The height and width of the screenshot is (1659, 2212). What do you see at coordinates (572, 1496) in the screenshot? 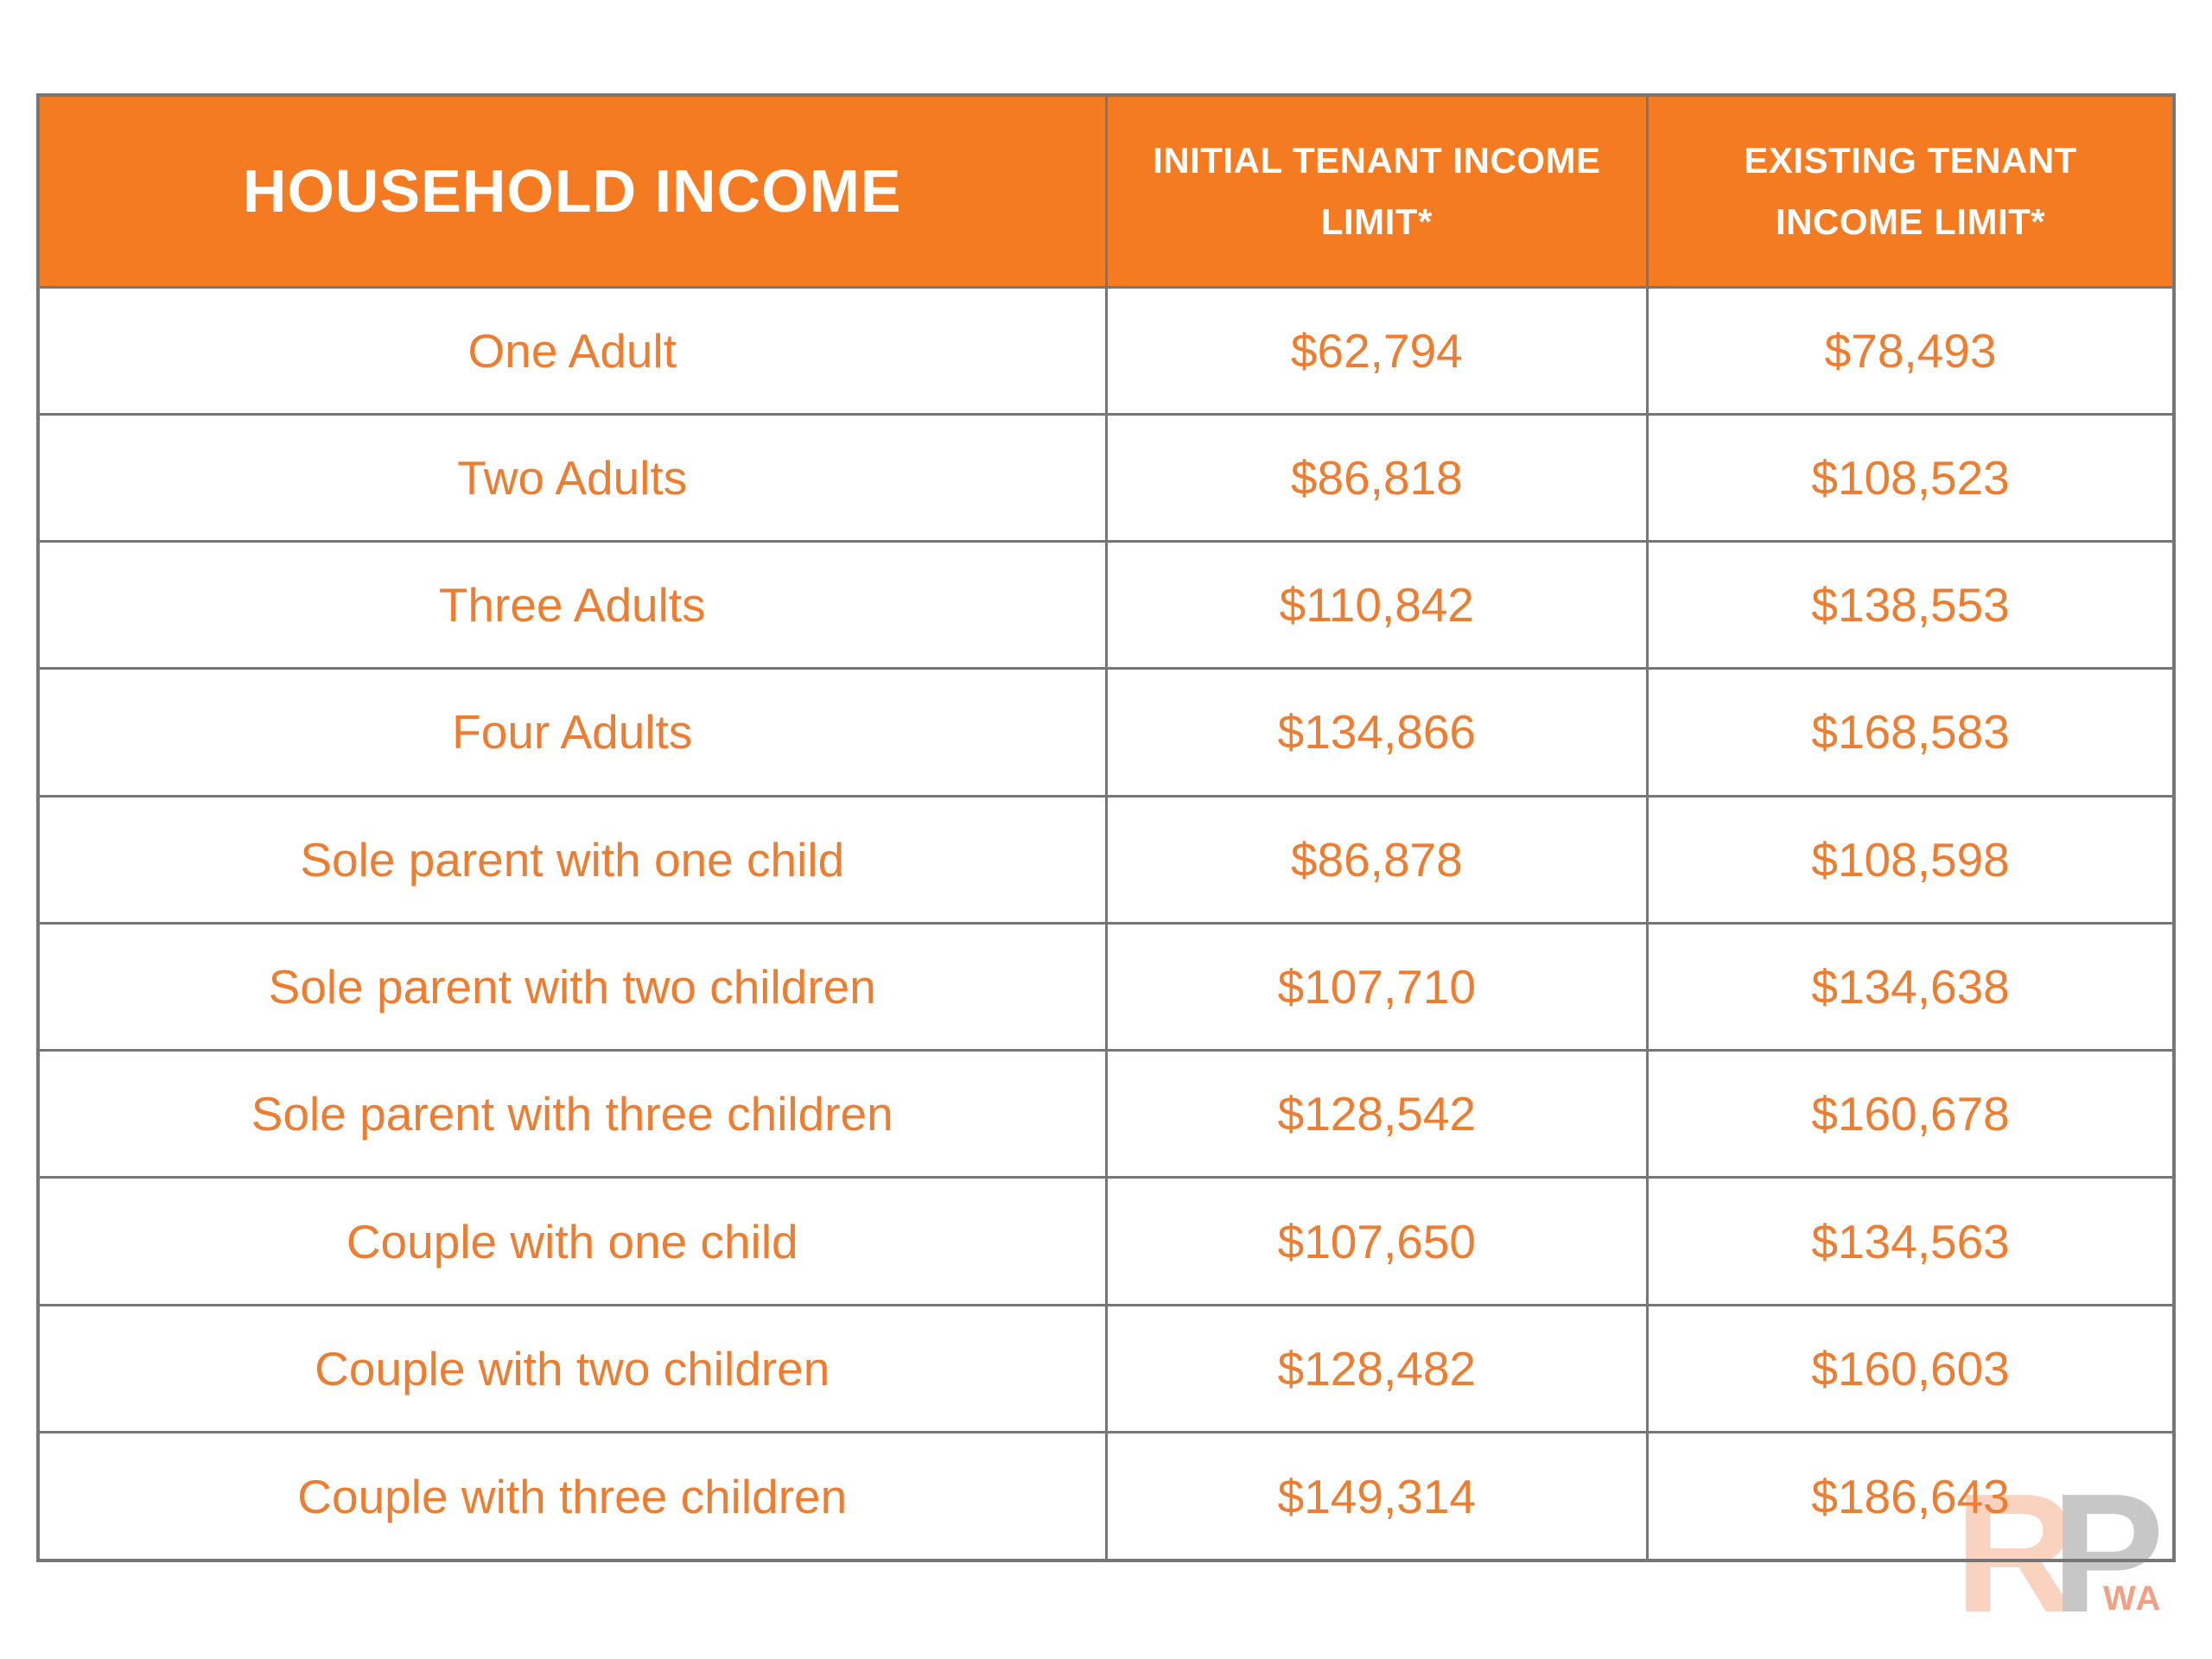
I see `household-cell: Couple with three children` at bounding box center [572, 1496].